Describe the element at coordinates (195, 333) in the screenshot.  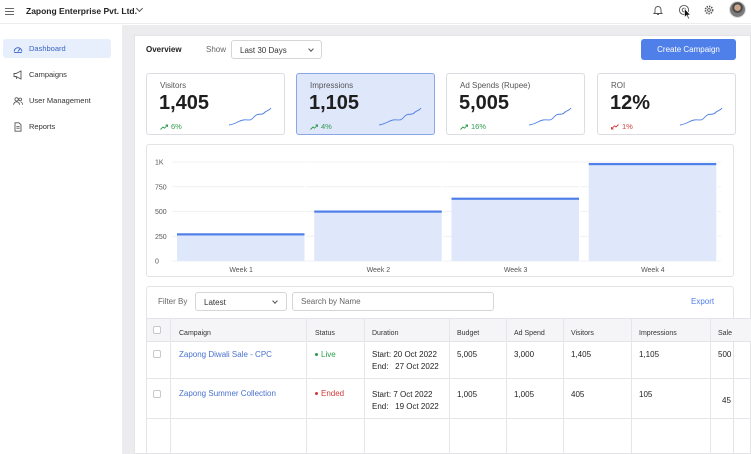
I see `column-header-campaign: Campaign` at that location.